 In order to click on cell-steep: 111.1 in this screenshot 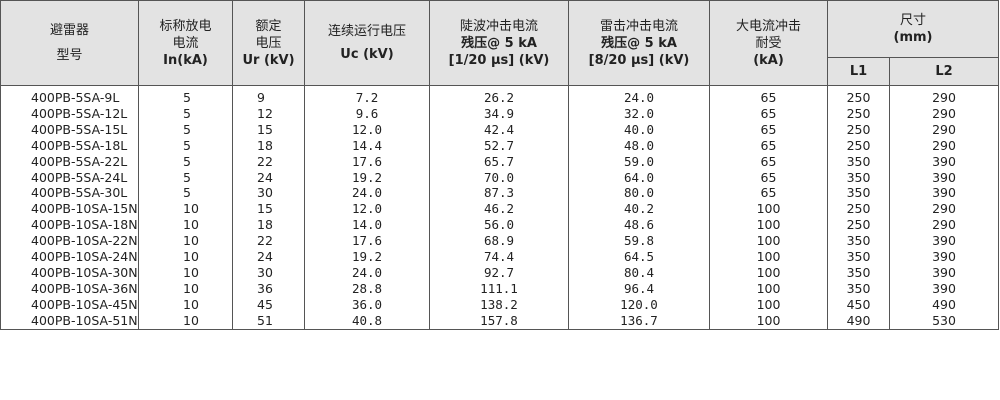, I will do `click(499, 288)`.